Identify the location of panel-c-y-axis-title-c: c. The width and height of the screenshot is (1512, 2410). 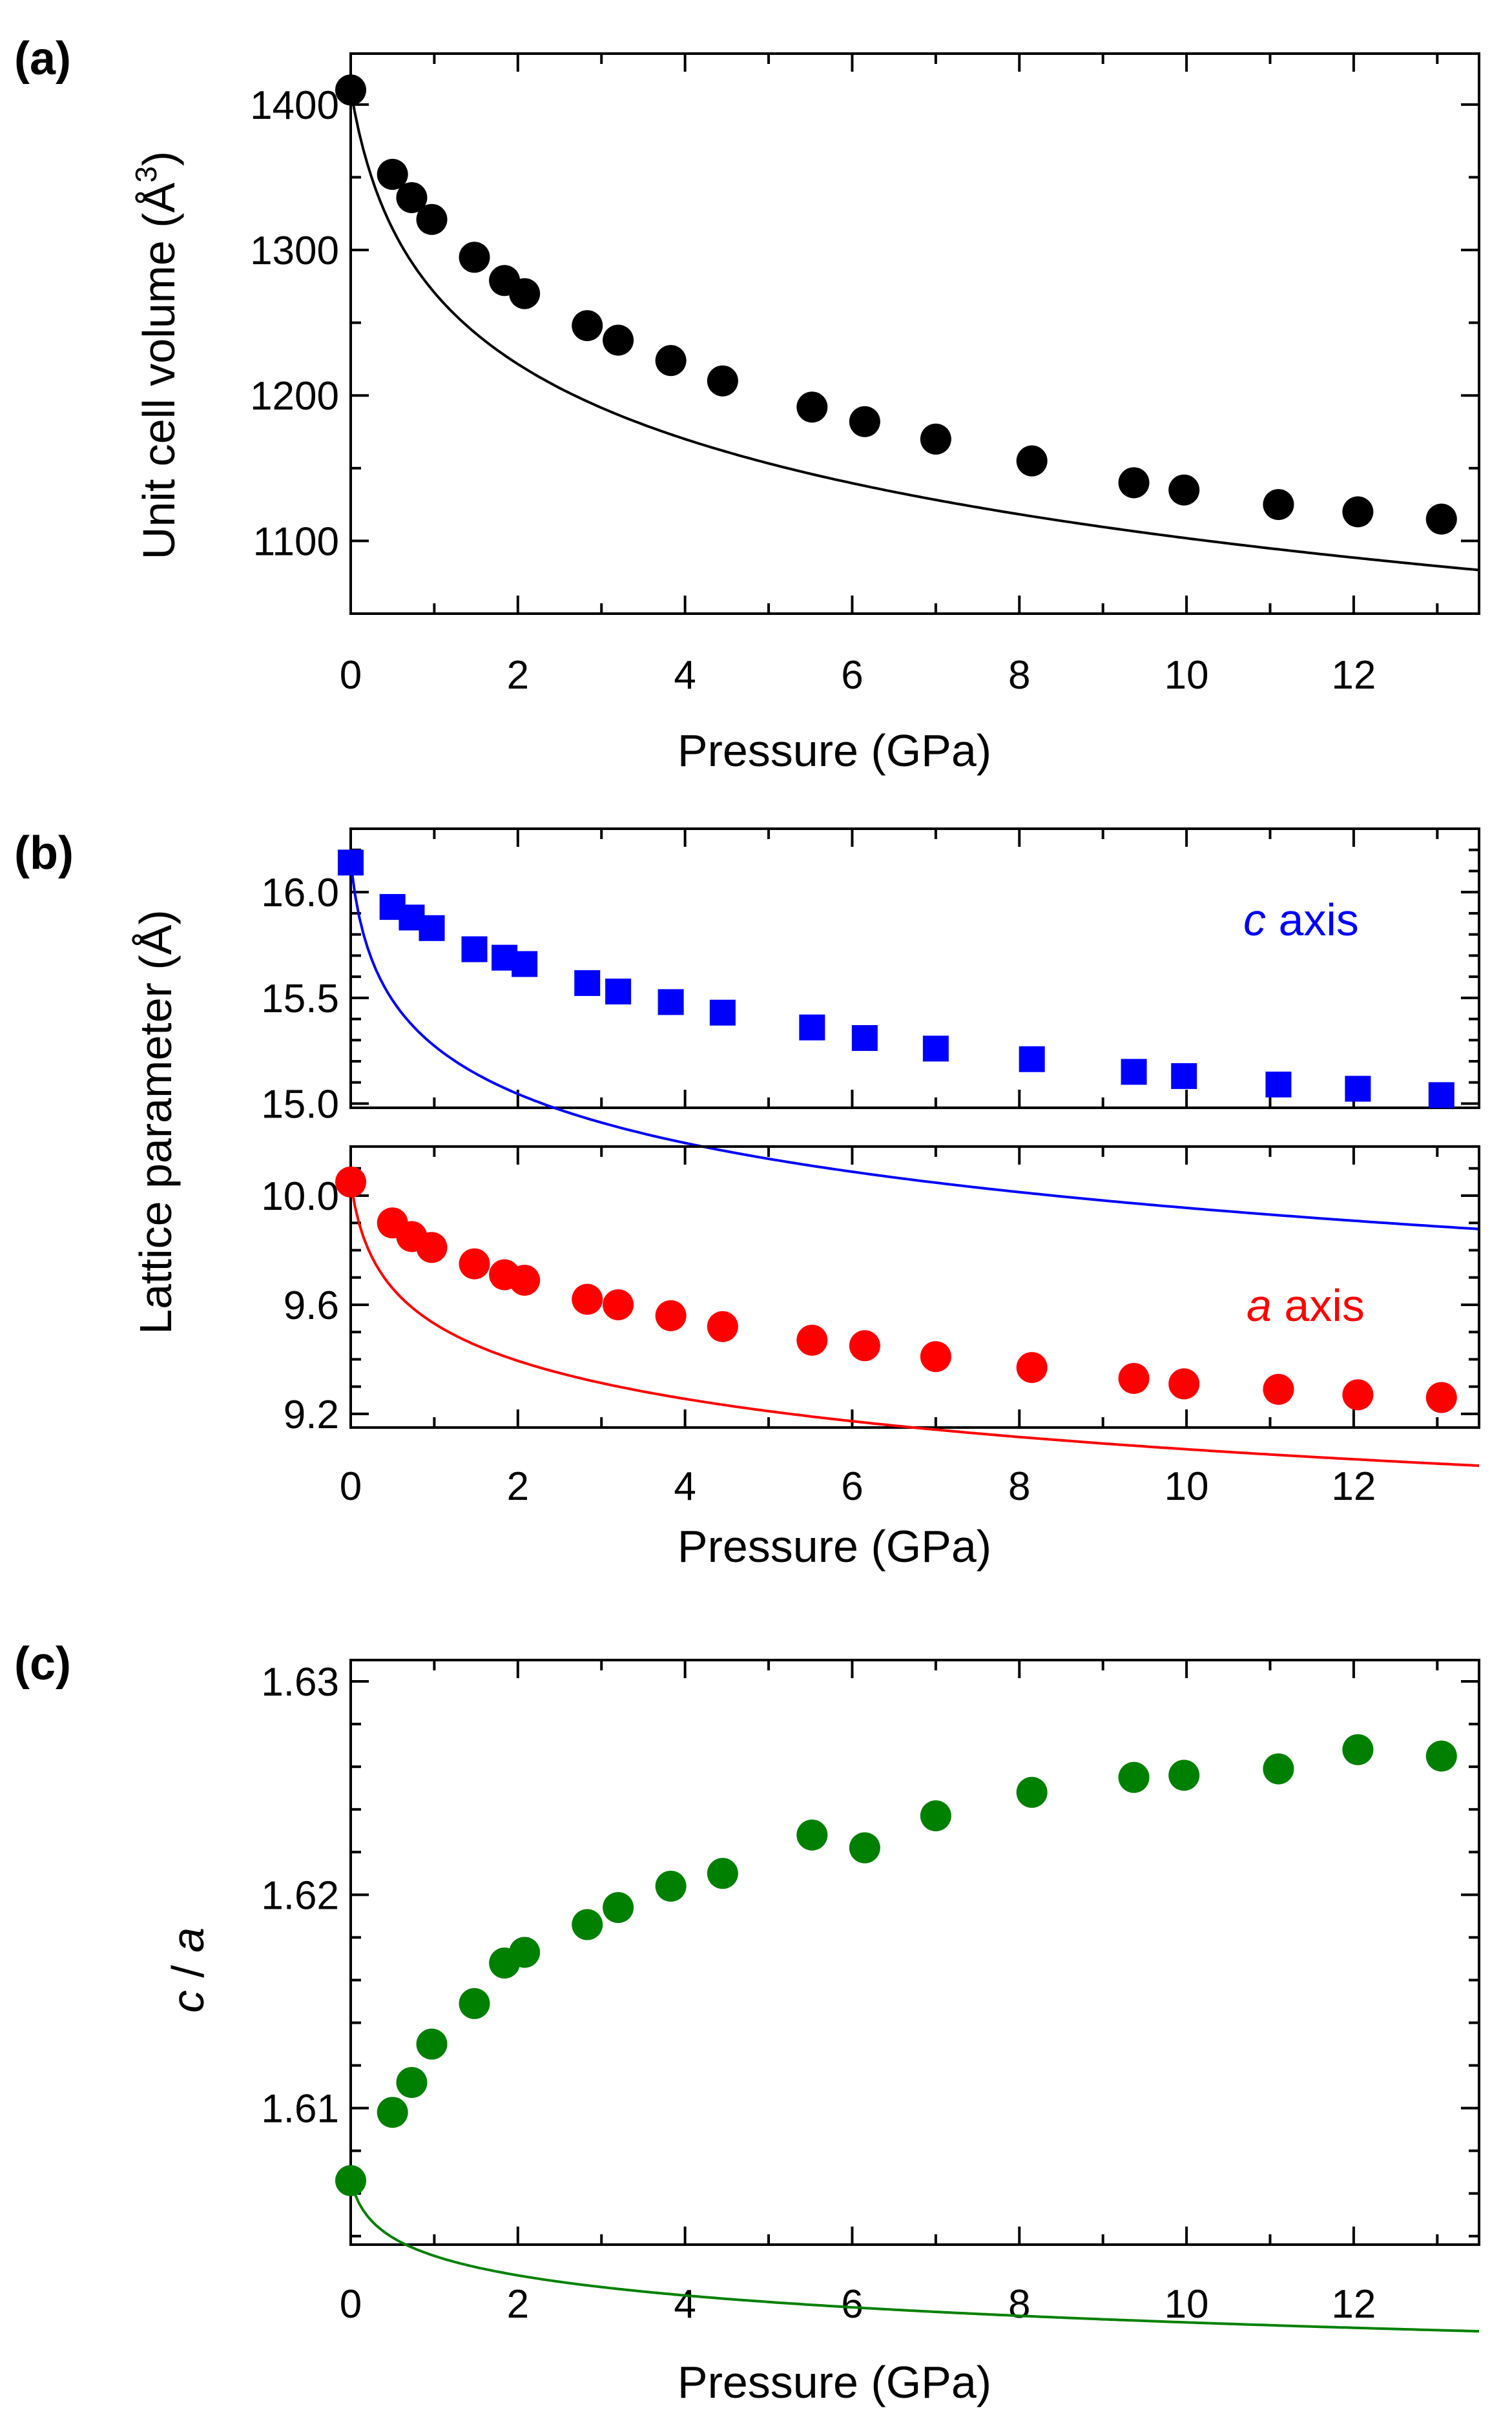
(188, 2002).